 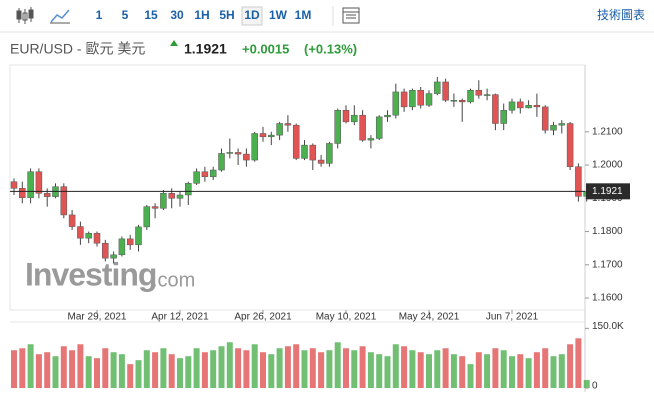 What do you see at coordinates (303, 15) in the screenshot?
I see `interval-button: 1M` at bounding box center [303, 15].